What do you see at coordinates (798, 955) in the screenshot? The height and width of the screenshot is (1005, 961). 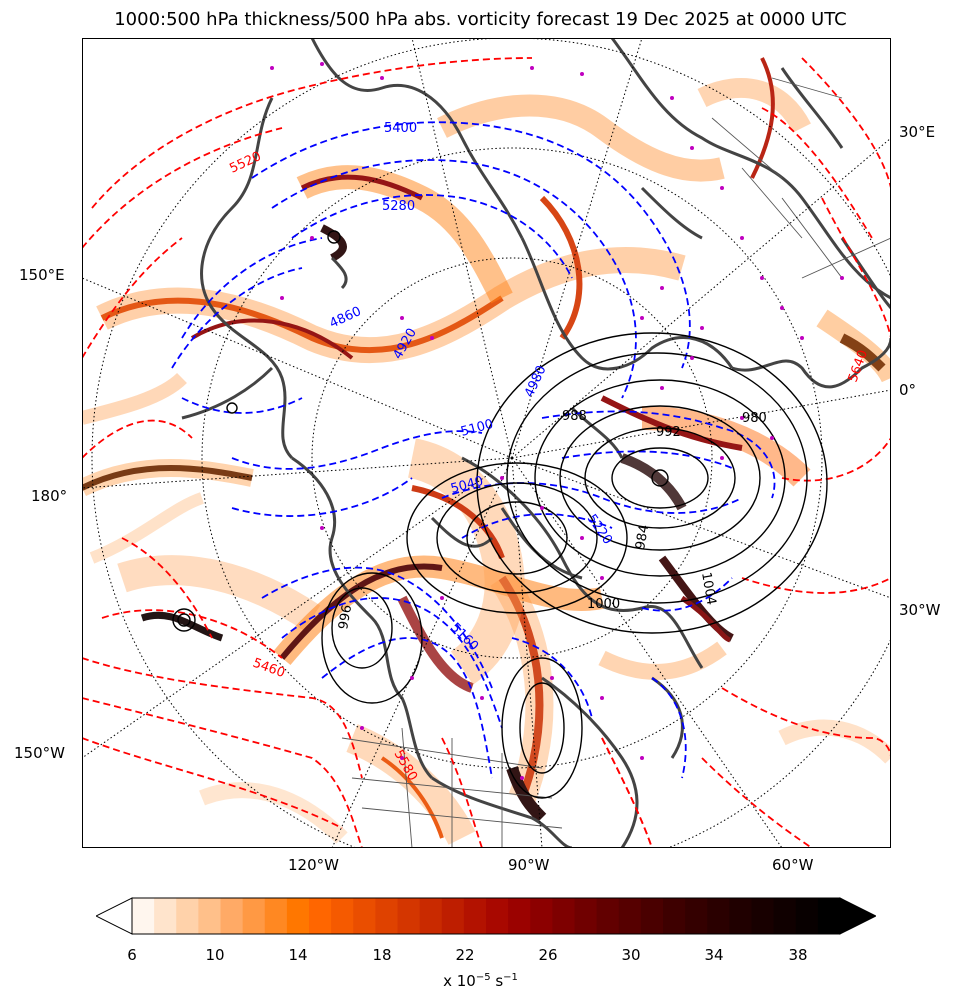 I see `colorbar-tick: 38` at bounding box center [798, 955].